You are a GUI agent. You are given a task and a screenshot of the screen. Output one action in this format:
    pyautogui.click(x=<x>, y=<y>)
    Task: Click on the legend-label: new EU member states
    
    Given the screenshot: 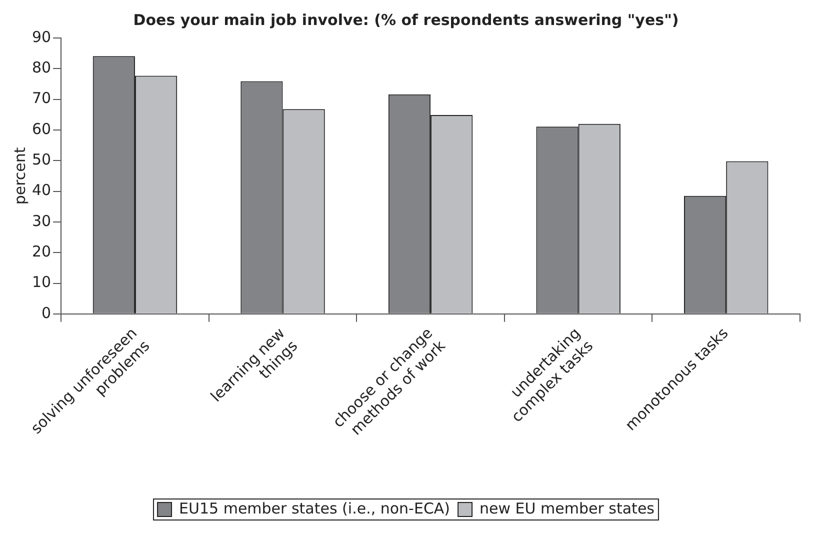 What is the action you would take?
    pyautogui.click(x=567, y=508)
    